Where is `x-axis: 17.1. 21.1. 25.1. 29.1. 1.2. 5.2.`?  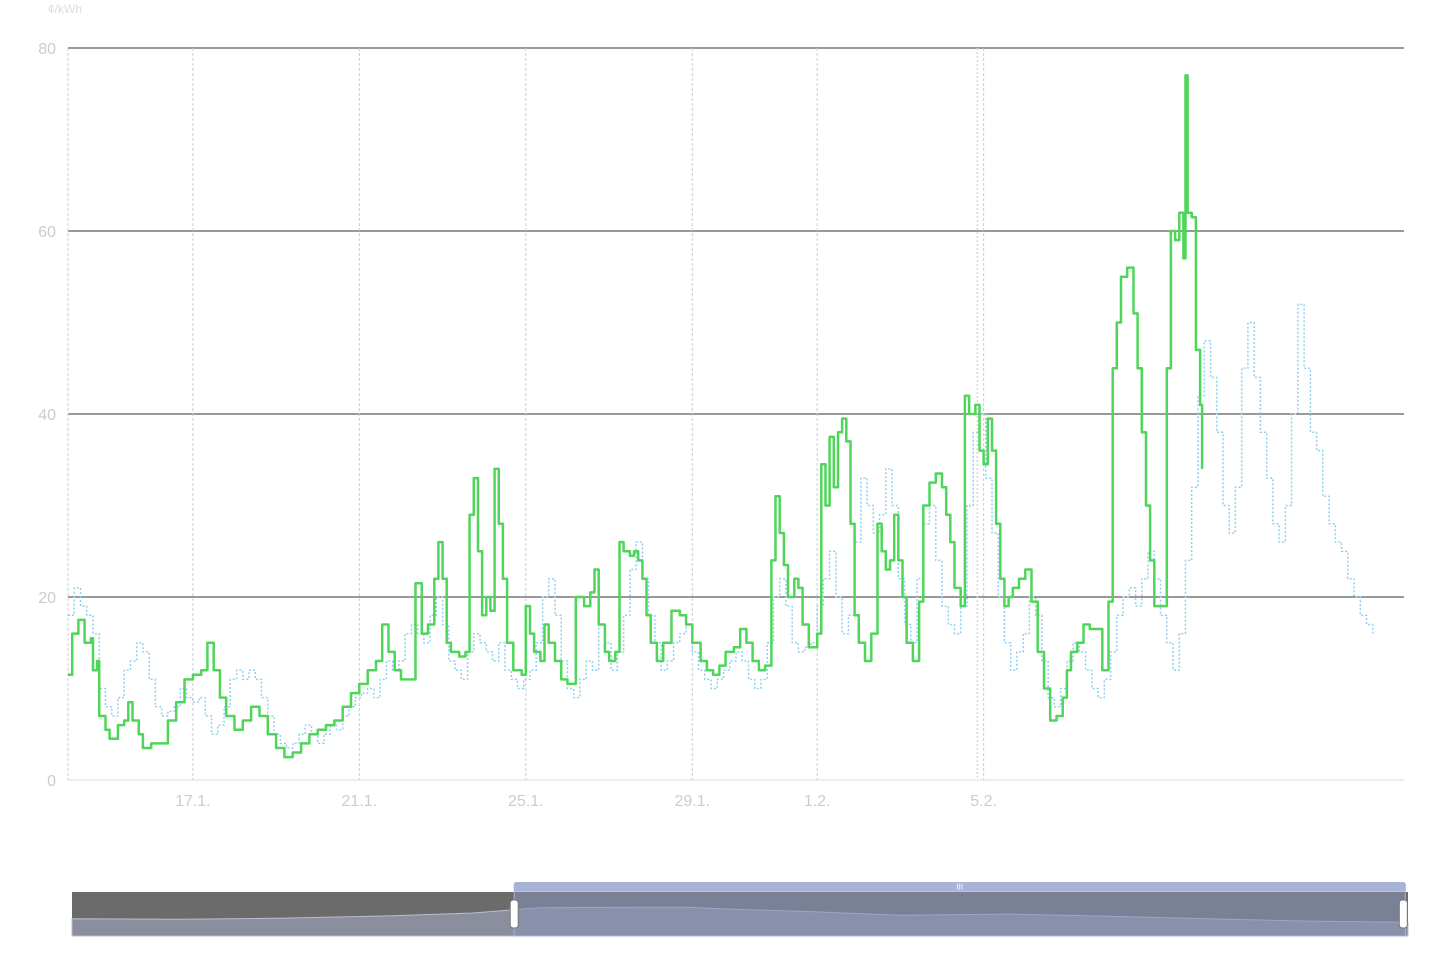
x-axis: 17.1. 21.1. 25.1. 29.1. 1.2. 5.2. is located at coordinates (586, 801).